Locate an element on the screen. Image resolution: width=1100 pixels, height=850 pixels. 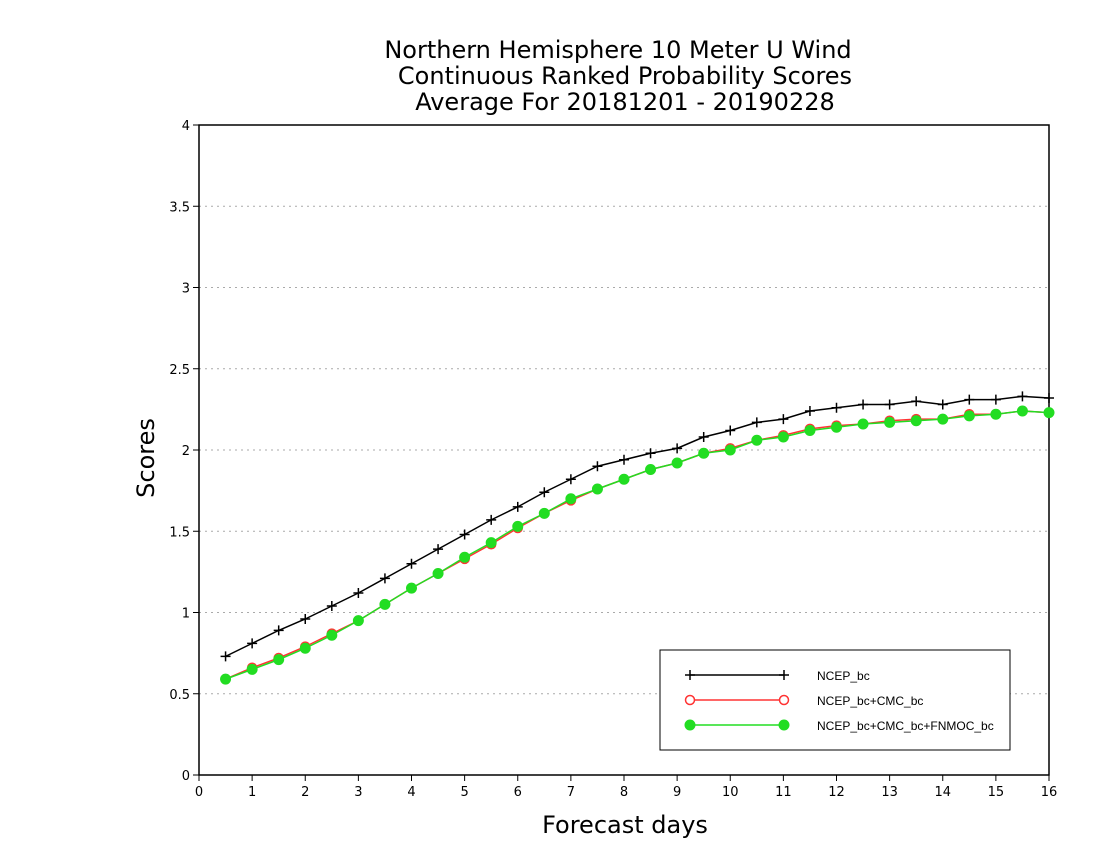
x-tick-label-6: 6 is located at coordinates (518, 792).